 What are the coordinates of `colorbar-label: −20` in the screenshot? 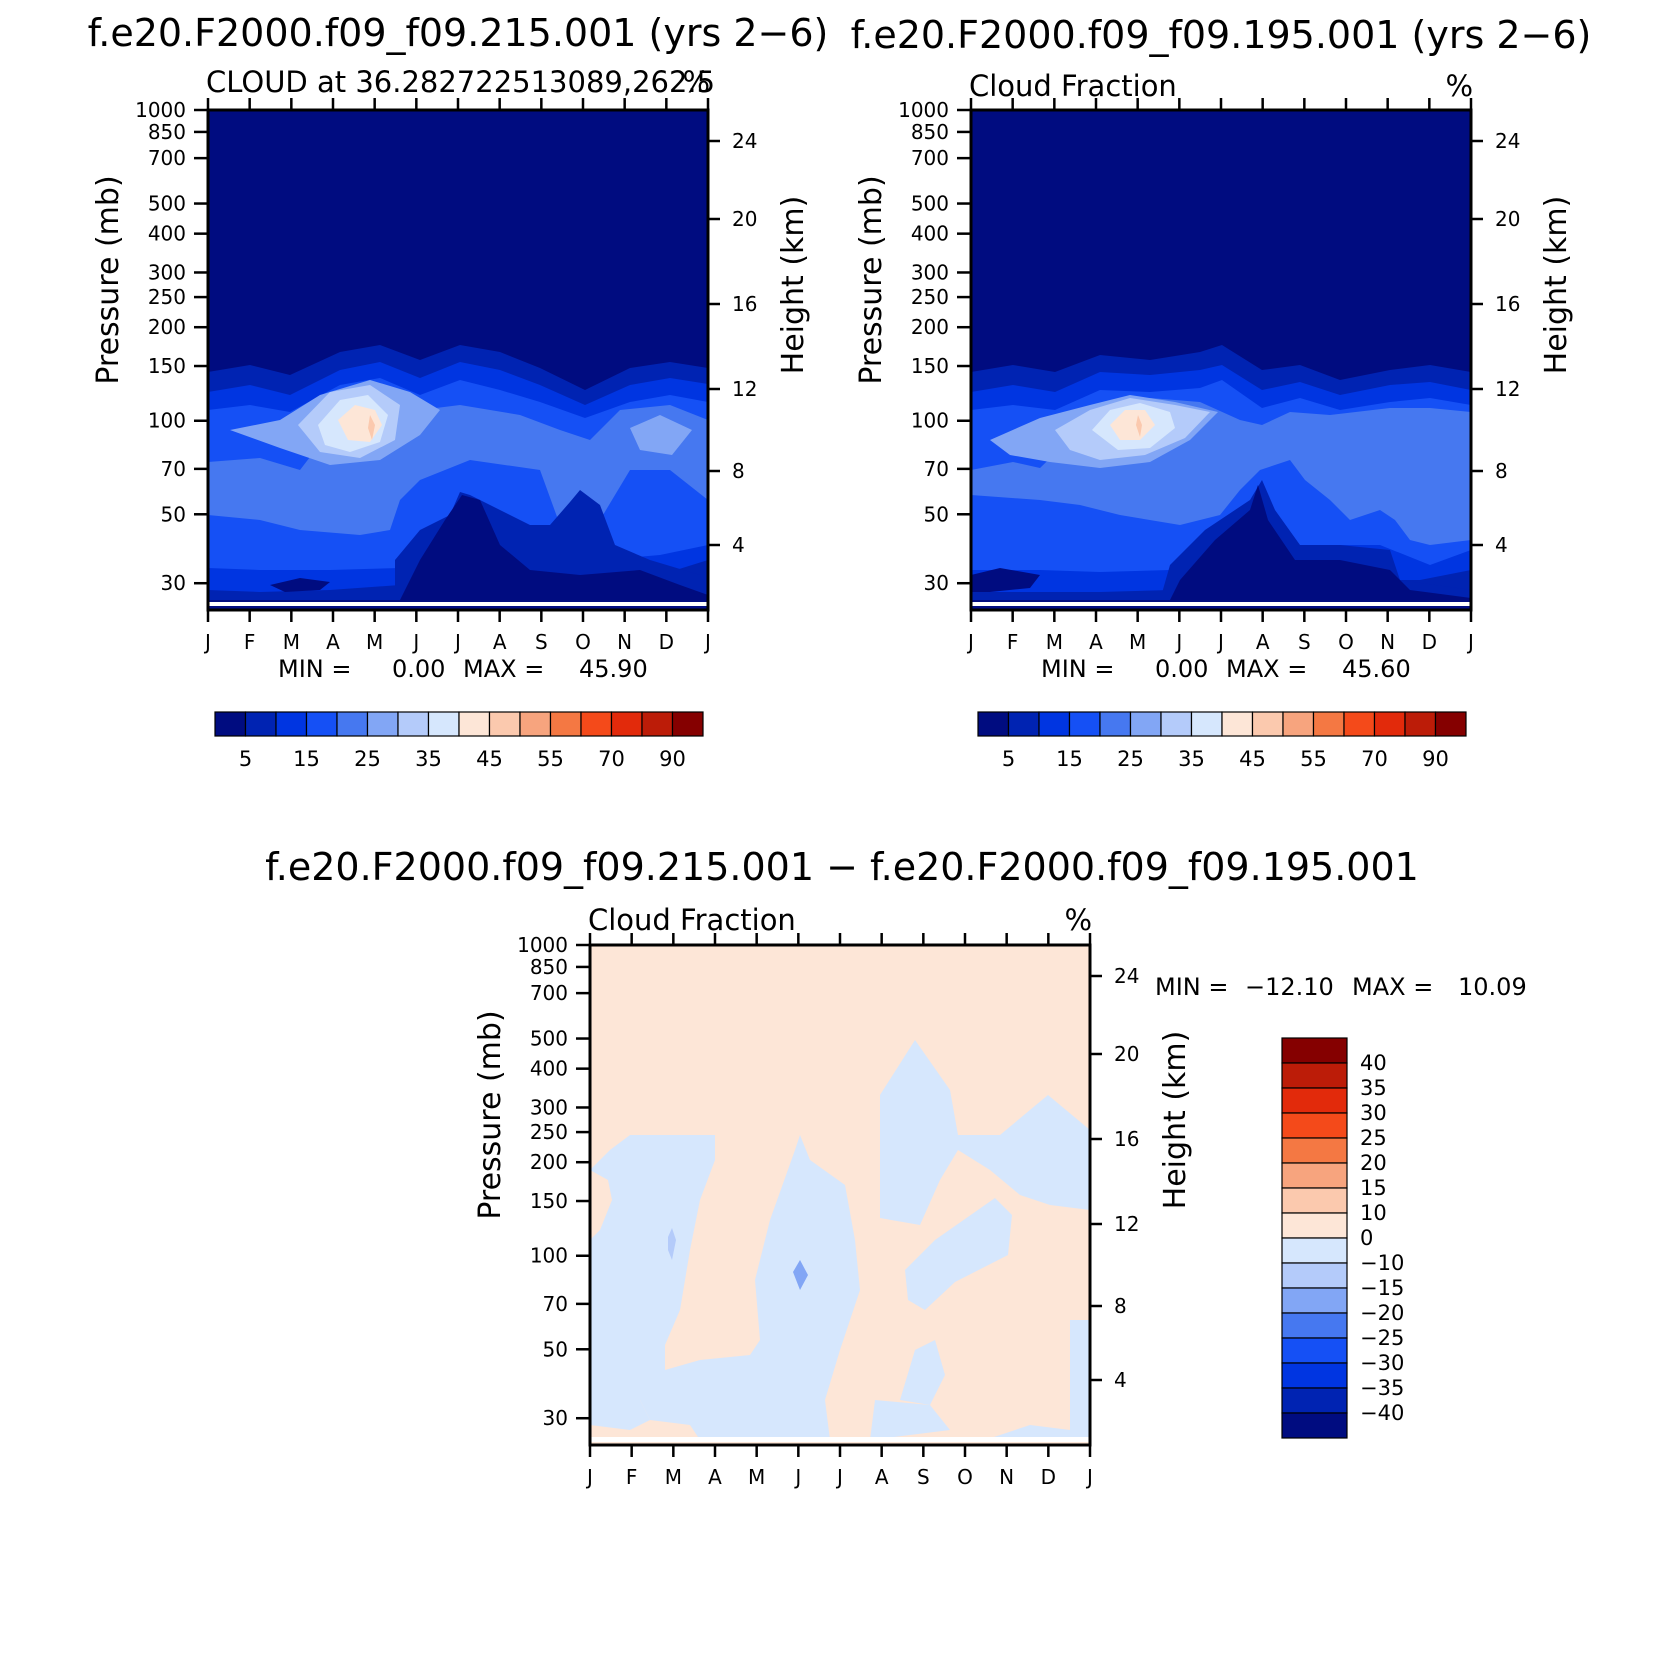 It's located at (1382, 1313).